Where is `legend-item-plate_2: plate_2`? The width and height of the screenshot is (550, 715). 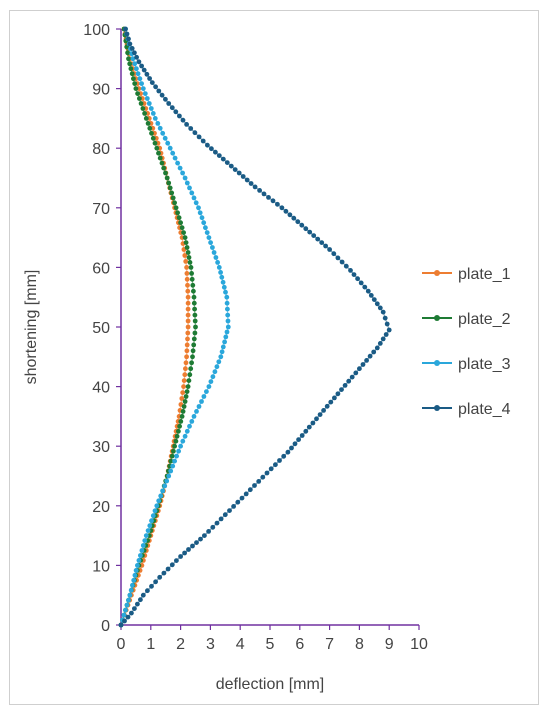
legend-item-plate_2: plate_2 is located at coordinates (466, 319).